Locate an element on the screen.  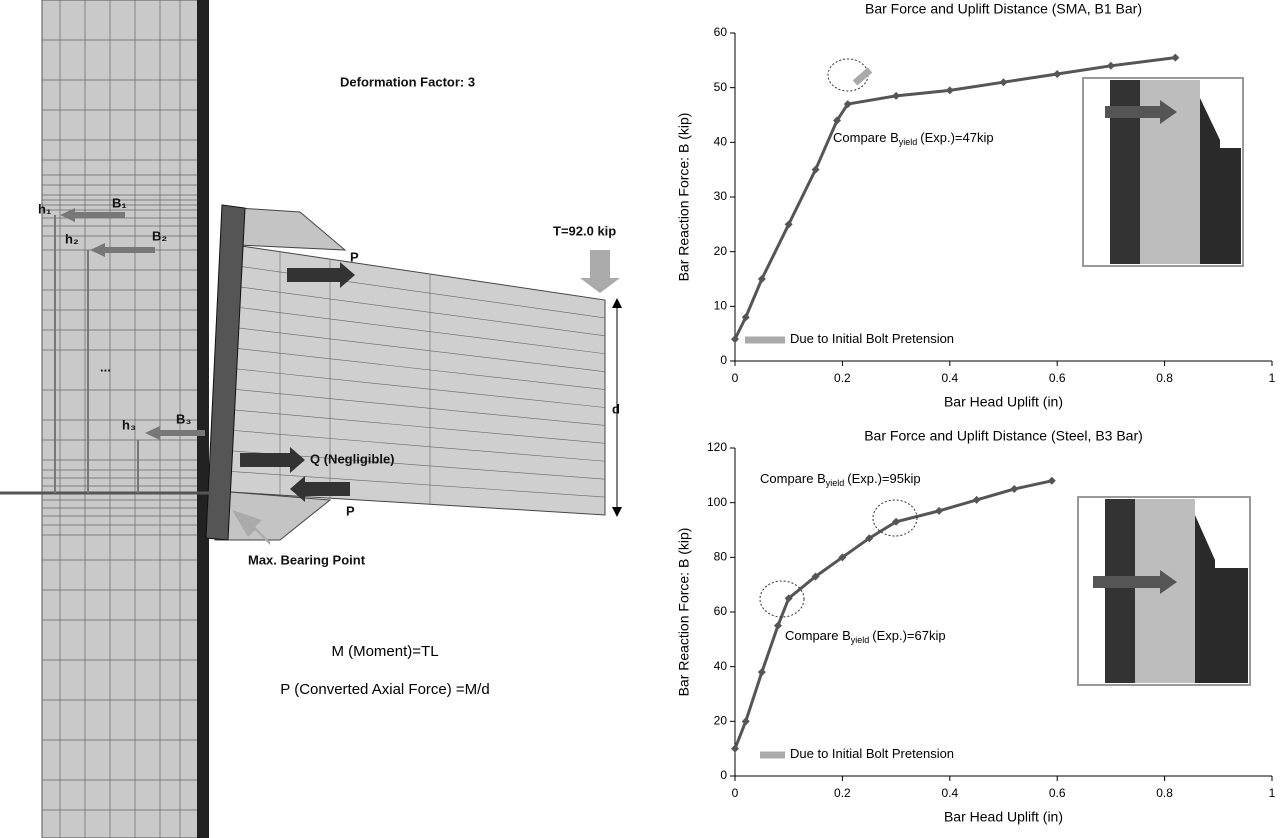
inset-flange is located at coordinates (1120, 591).